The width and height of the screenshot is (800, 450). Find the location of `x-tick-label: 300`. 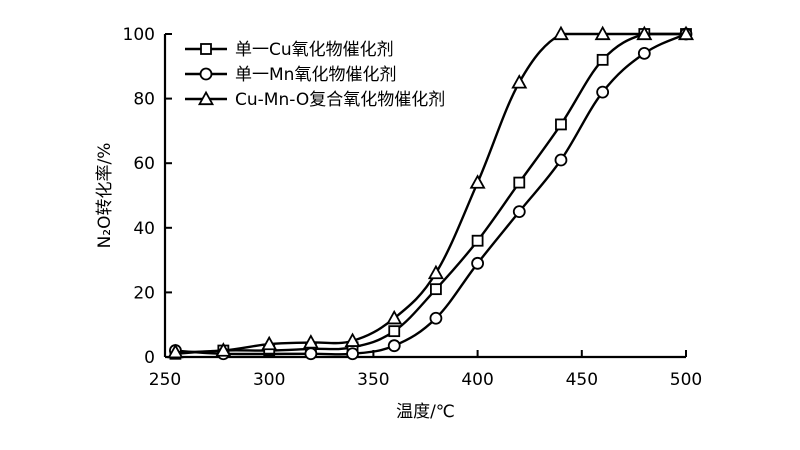

x-tick-label: 300 is located at coordinates (269, 380).